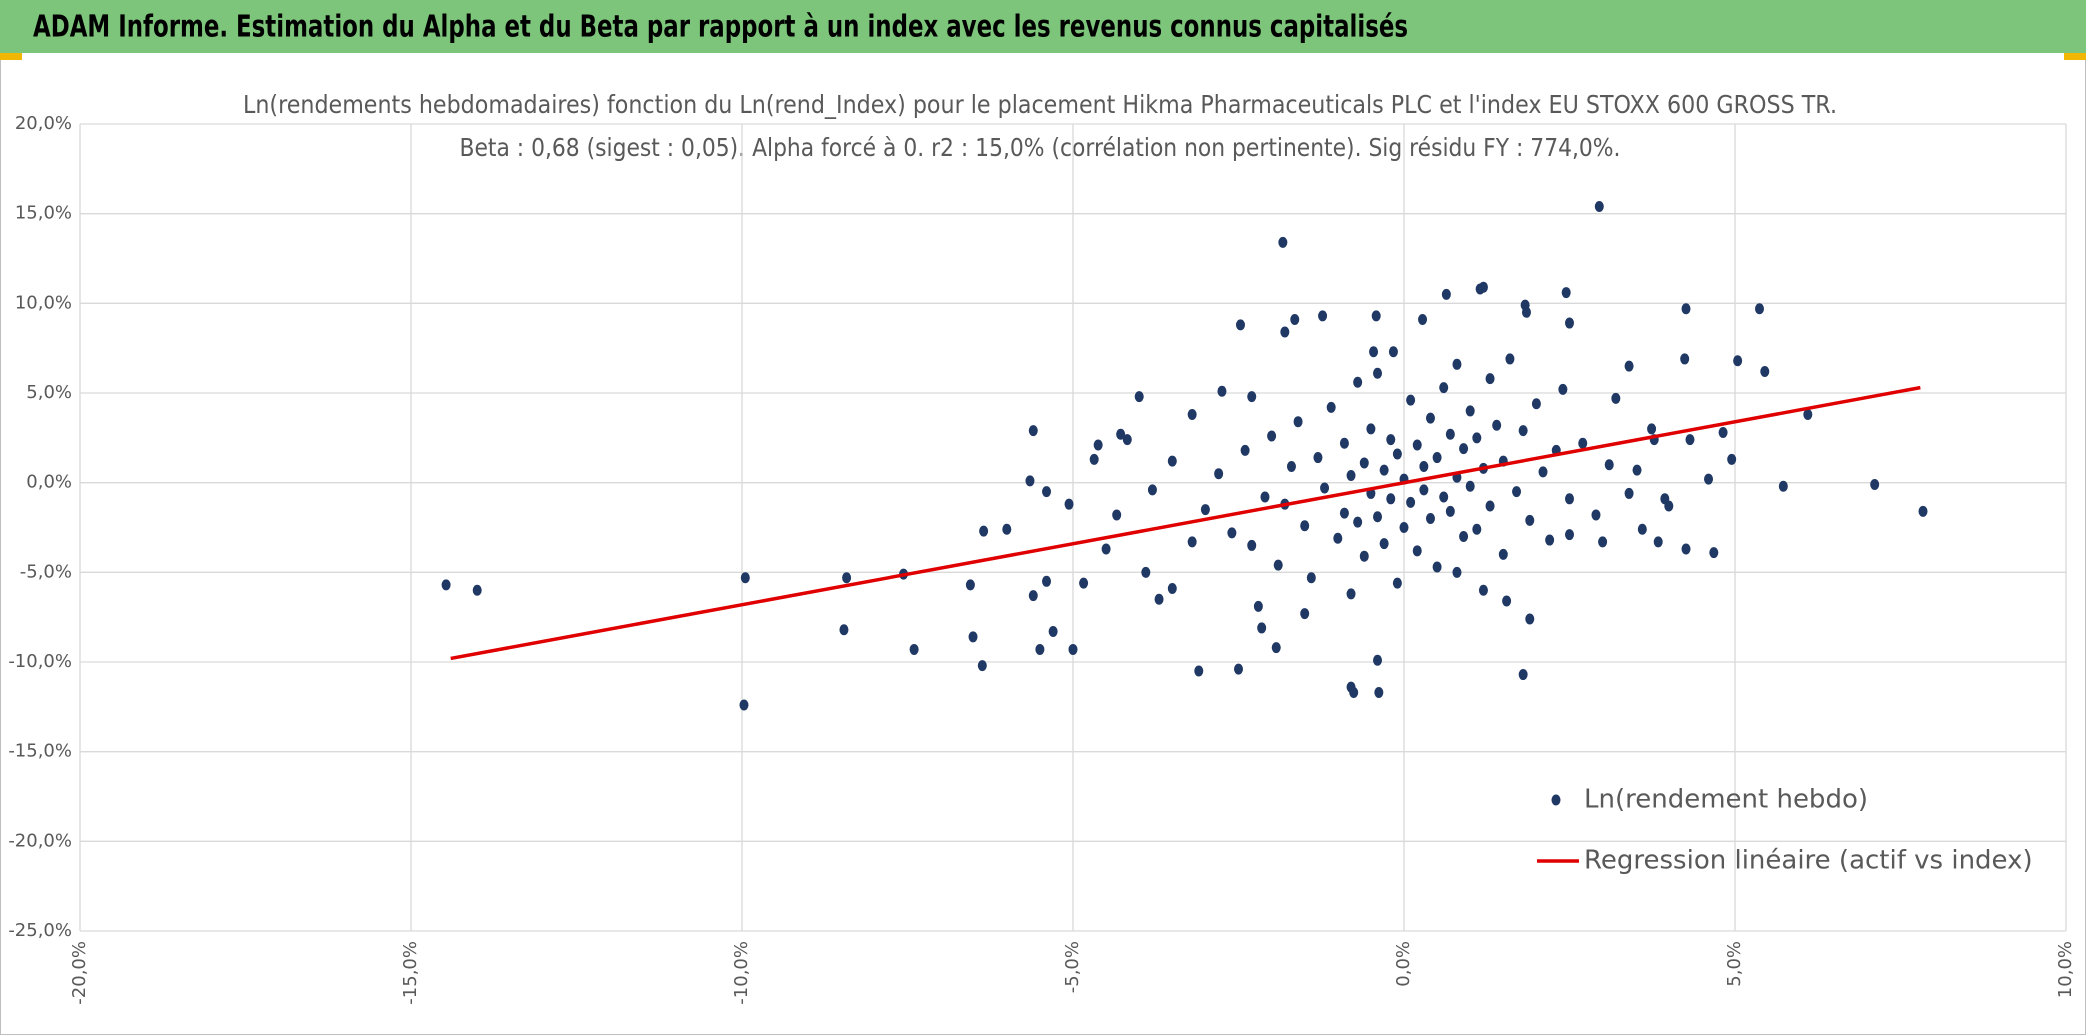  Describe the element at coordinates (40, 661) in the screenshot. I see `y-tick-label: -10,0%` at that location.